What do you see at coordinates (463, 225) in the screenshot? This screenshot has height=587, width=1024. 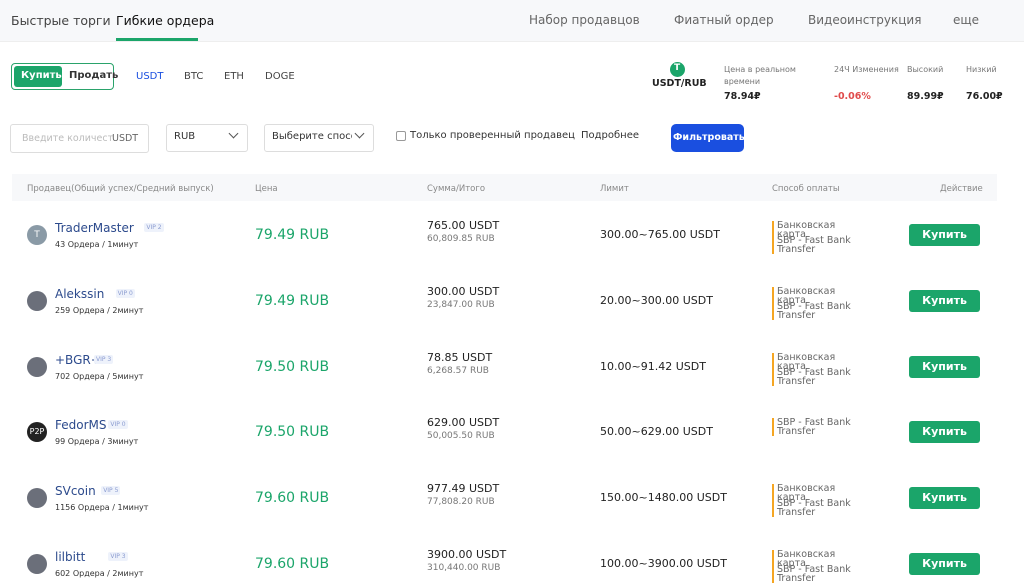 I see `amount: 765.00 USDT` at bounding box center [463, 225].